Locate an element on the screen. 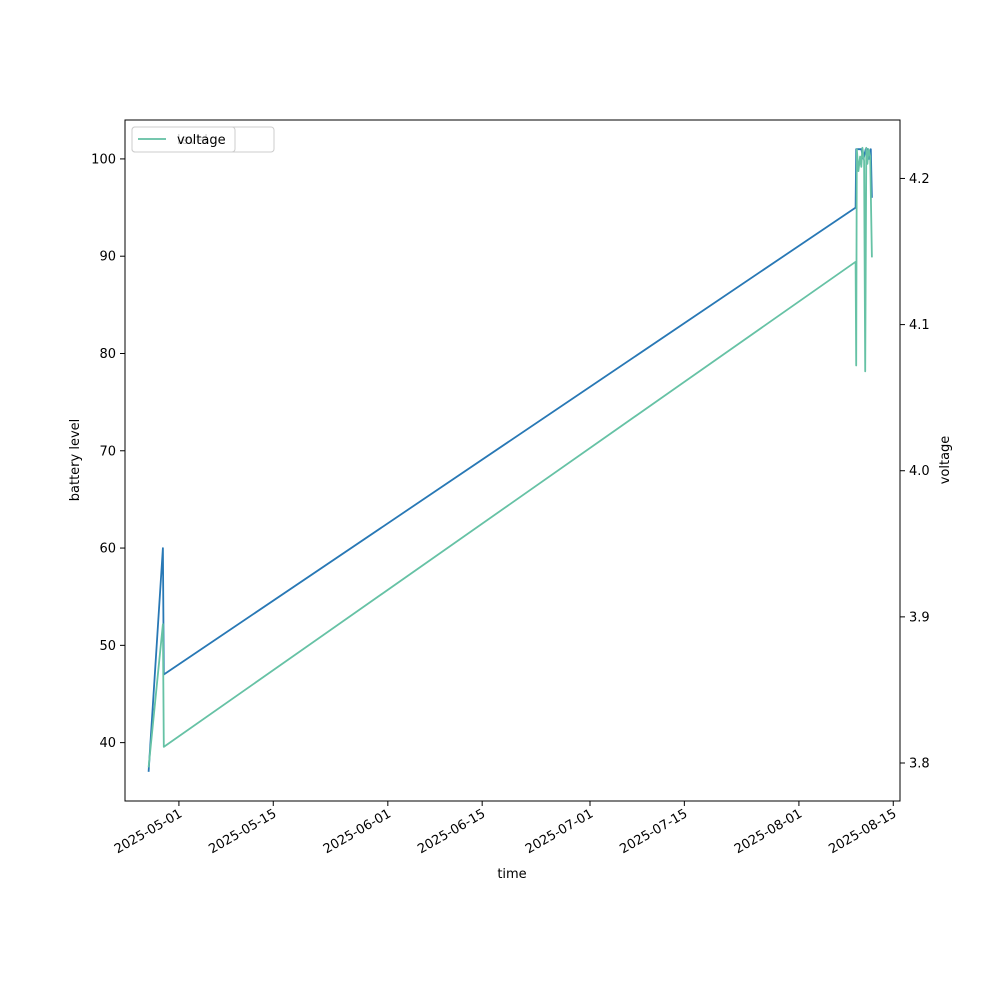  y-left-tick-label: 100 is located at coordinates (103, 159).